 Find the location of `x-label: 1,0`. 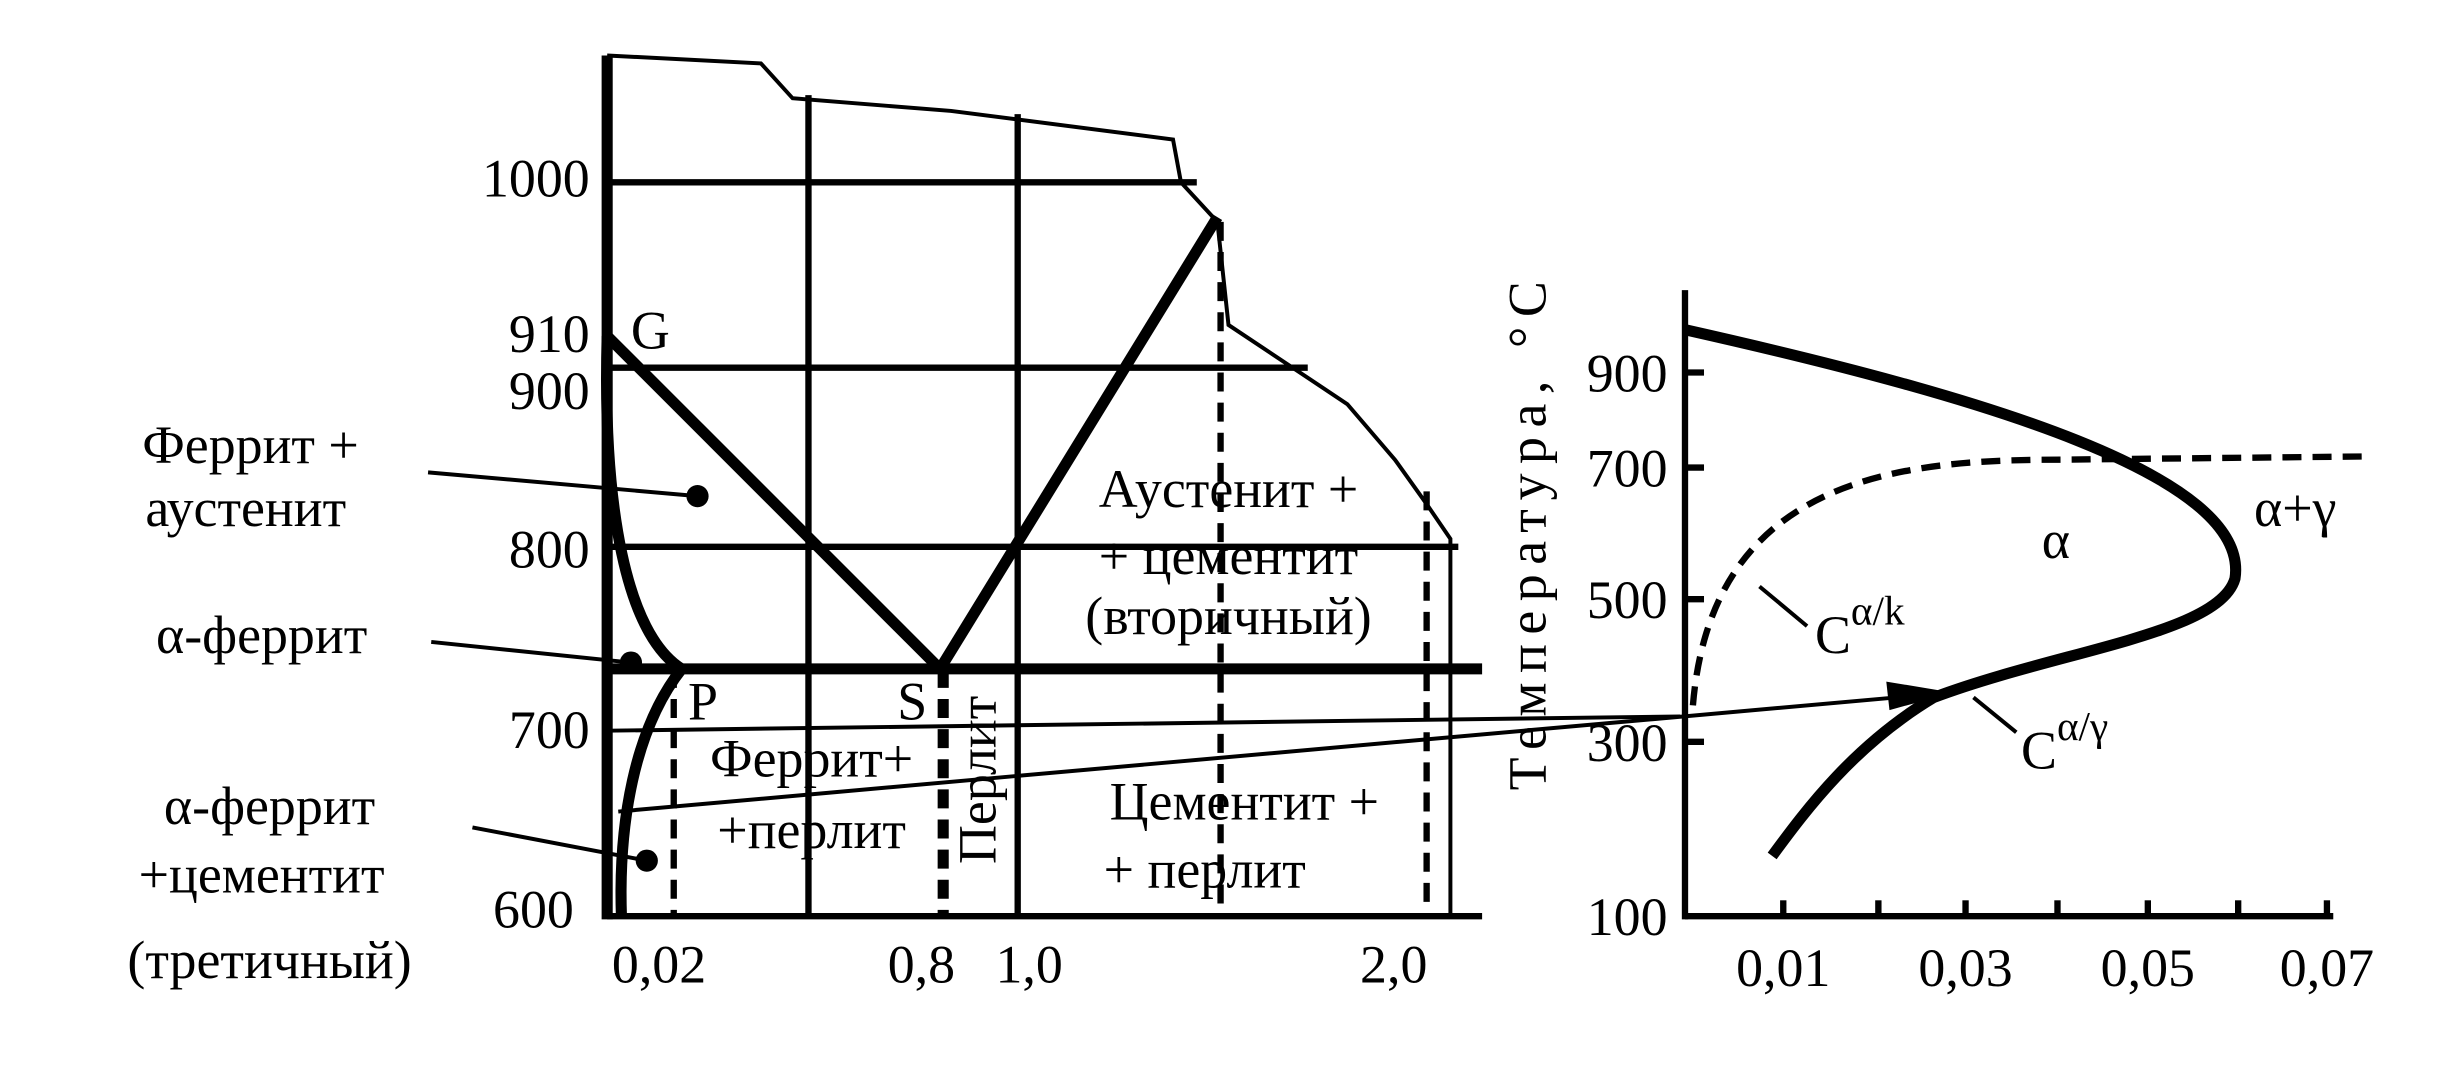

x-label: 1,0 is located at coordinates (1028, 965).